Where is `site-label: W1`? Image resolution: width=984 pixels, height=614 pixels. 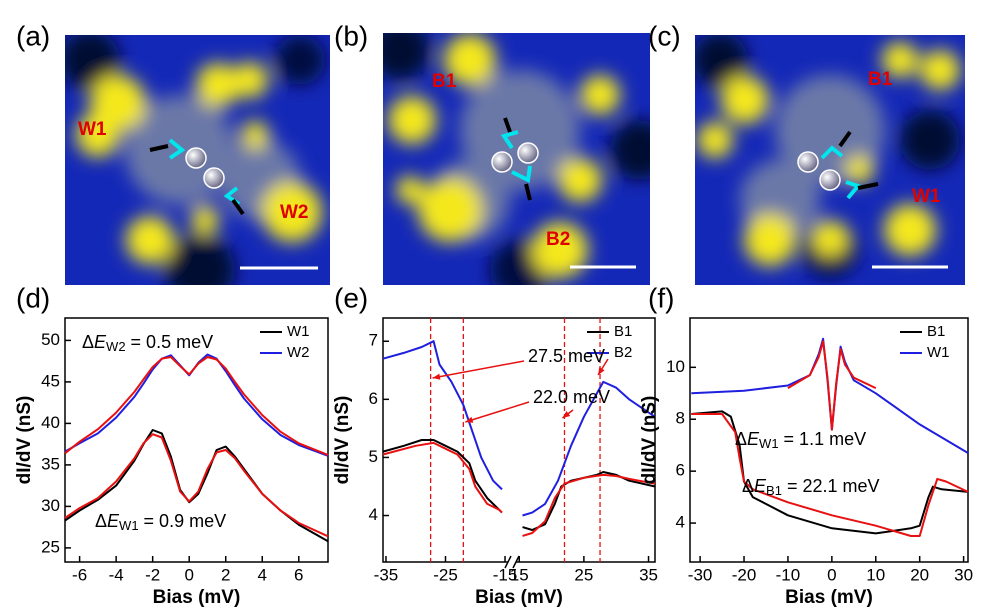 site-label: W1 is located at coordinates (926, 196).